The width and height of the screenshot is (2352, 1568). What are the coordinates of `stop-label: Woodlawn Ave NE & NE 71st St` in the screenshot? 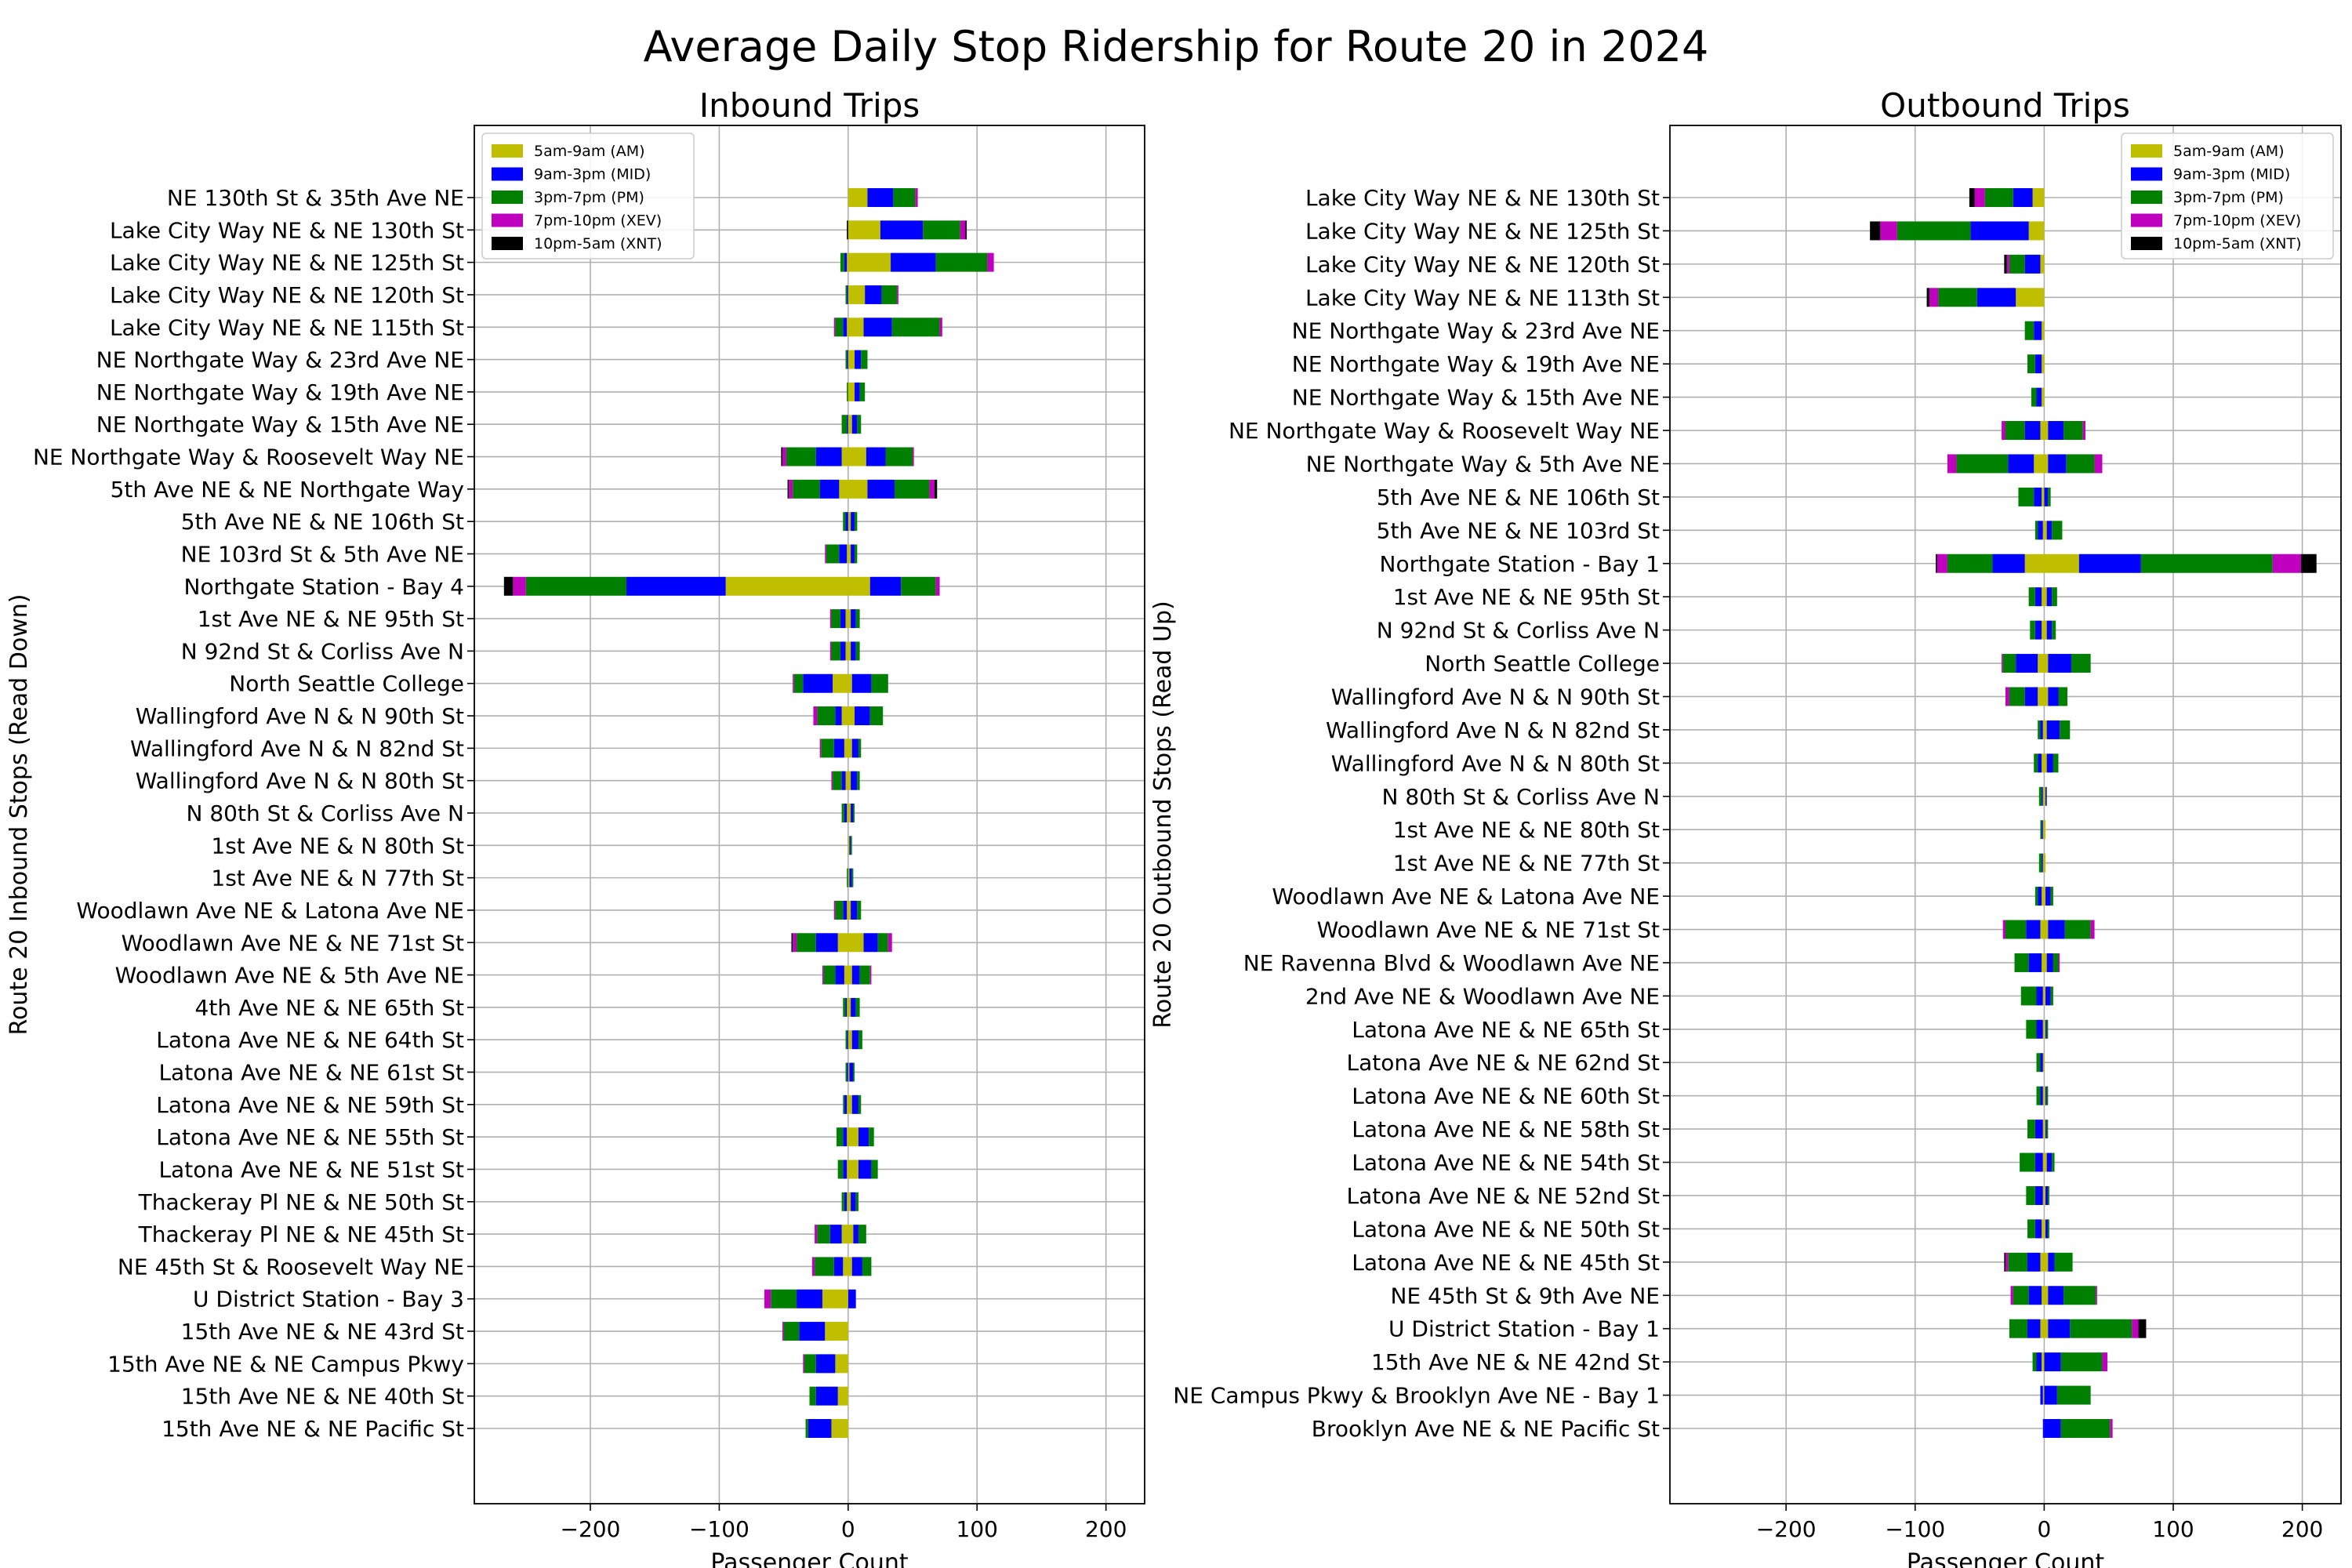 It's located at (293, 943).